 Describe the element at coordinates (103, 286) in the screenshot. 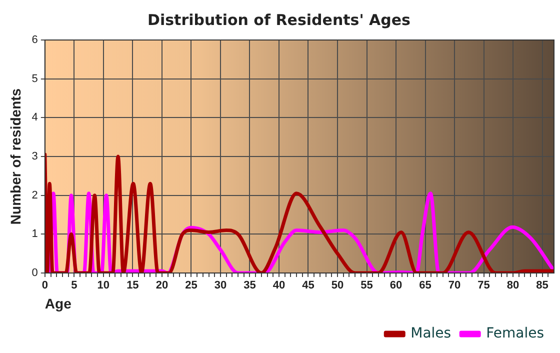

I see `x-tick-label: 10` at that location.